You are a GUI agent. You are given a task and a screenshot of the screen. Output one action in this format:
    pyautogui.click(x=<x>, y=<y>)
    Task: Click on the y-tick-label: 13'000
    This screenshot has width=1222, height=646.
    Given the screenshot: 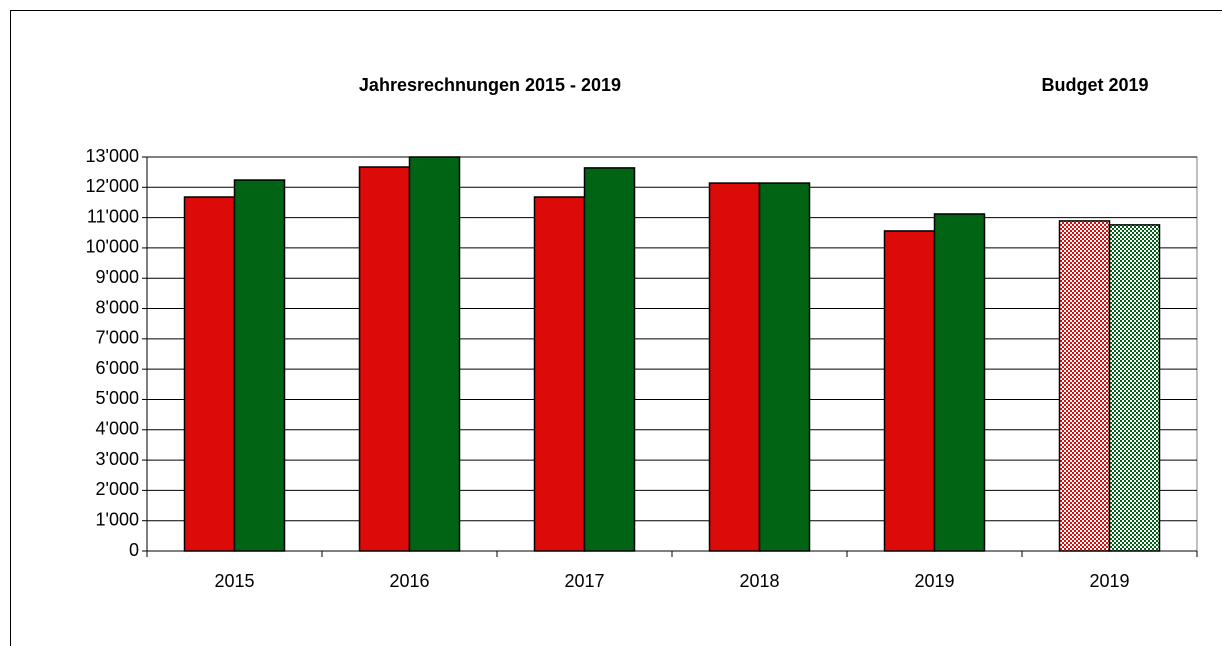 What is the action you would take?
    pyautogui.click(x=113, y=156)
    